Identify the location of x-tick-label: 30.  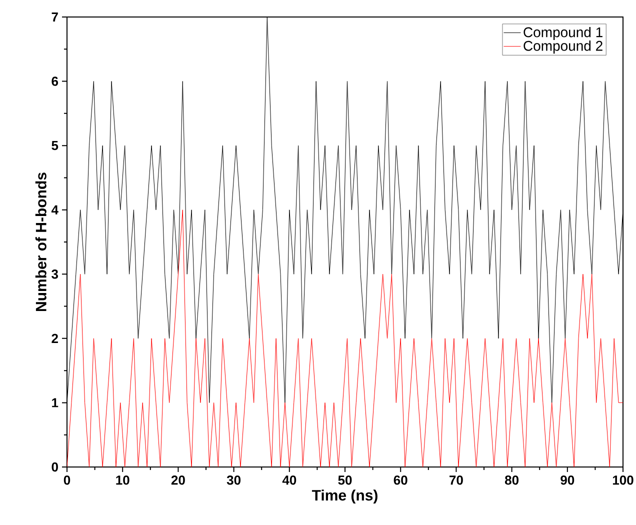
(233, 480).